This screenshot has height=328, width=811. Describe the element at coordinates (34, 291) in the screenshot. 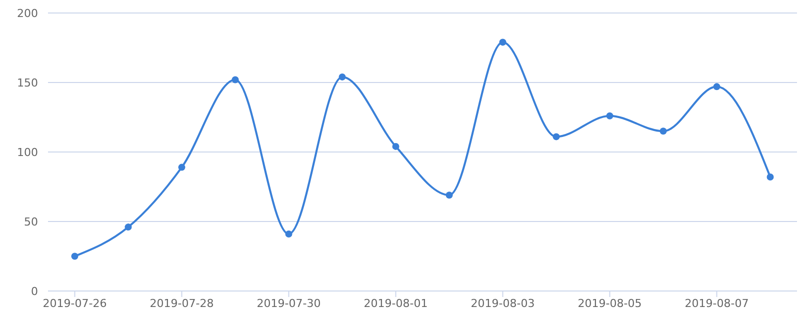

I see `y-tick-label: 0` at that location.